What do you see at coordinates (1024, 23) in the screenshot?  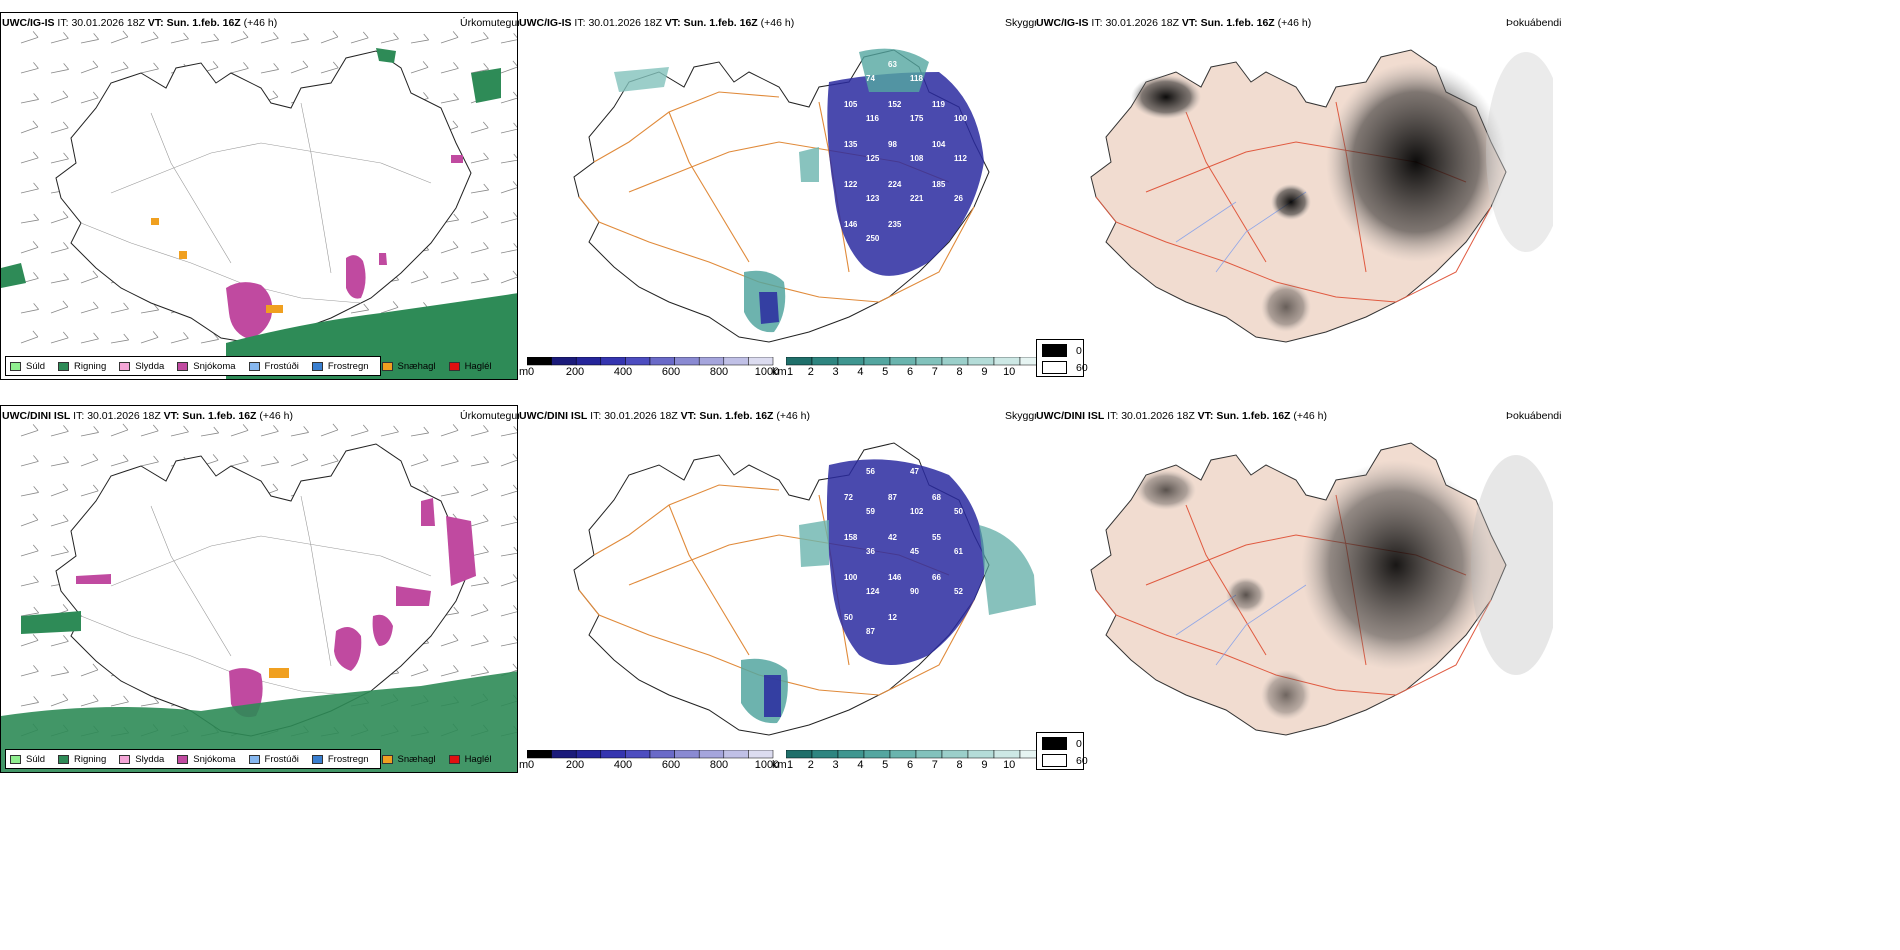 I see `panel-title-visibility-row1: Skyggni` at bounding box center [1024, 23].